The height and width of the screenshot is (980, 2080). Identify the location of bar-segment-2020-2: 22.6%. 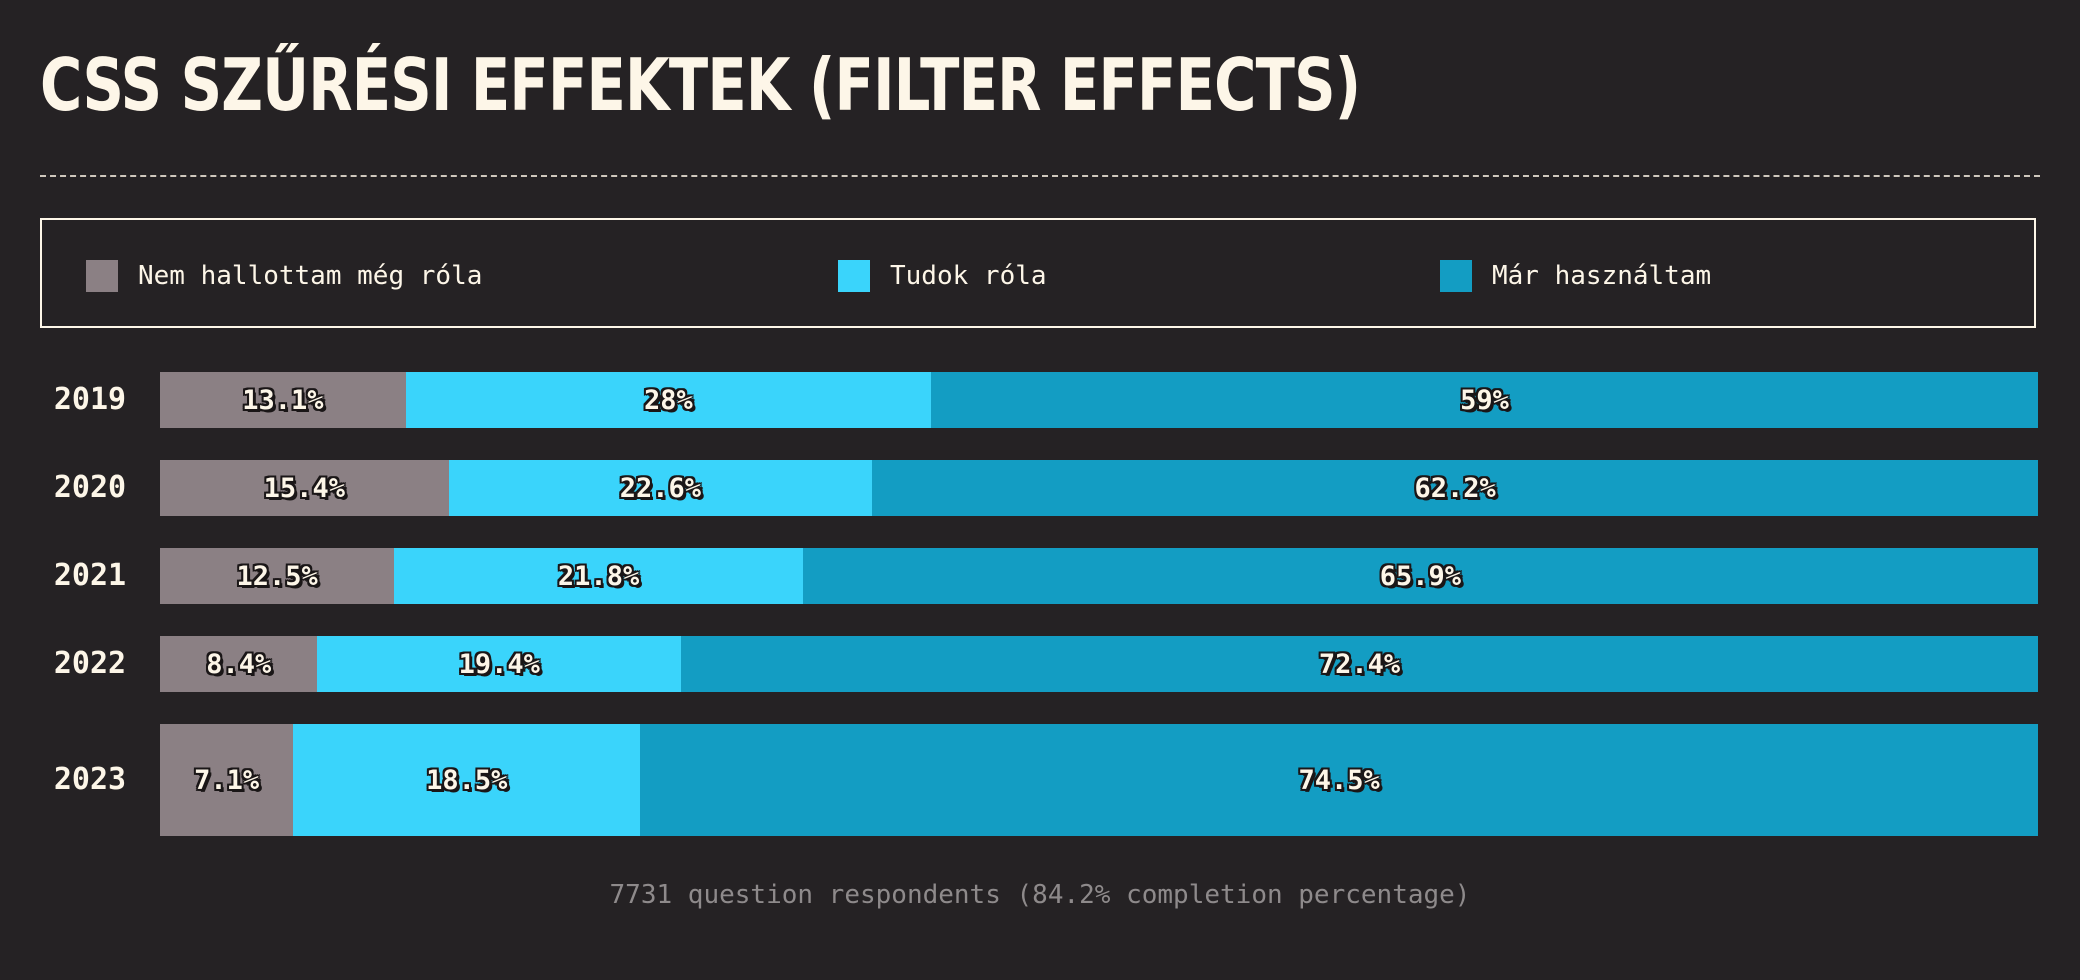
(660, 488).